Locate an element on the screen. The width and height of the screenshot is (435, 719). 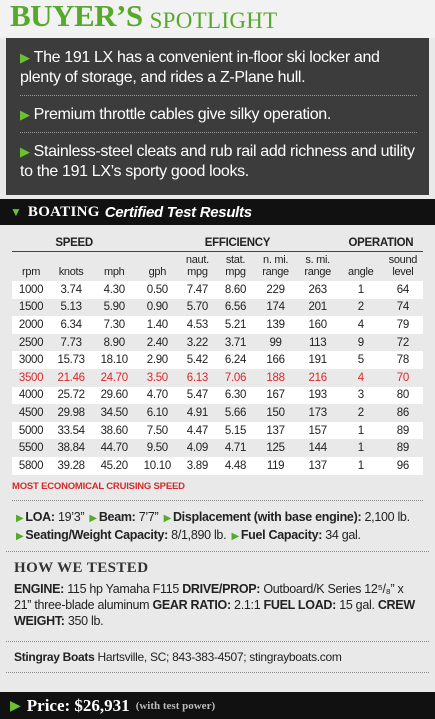
table-cell: 1000 is located at coordinates (31, 290).